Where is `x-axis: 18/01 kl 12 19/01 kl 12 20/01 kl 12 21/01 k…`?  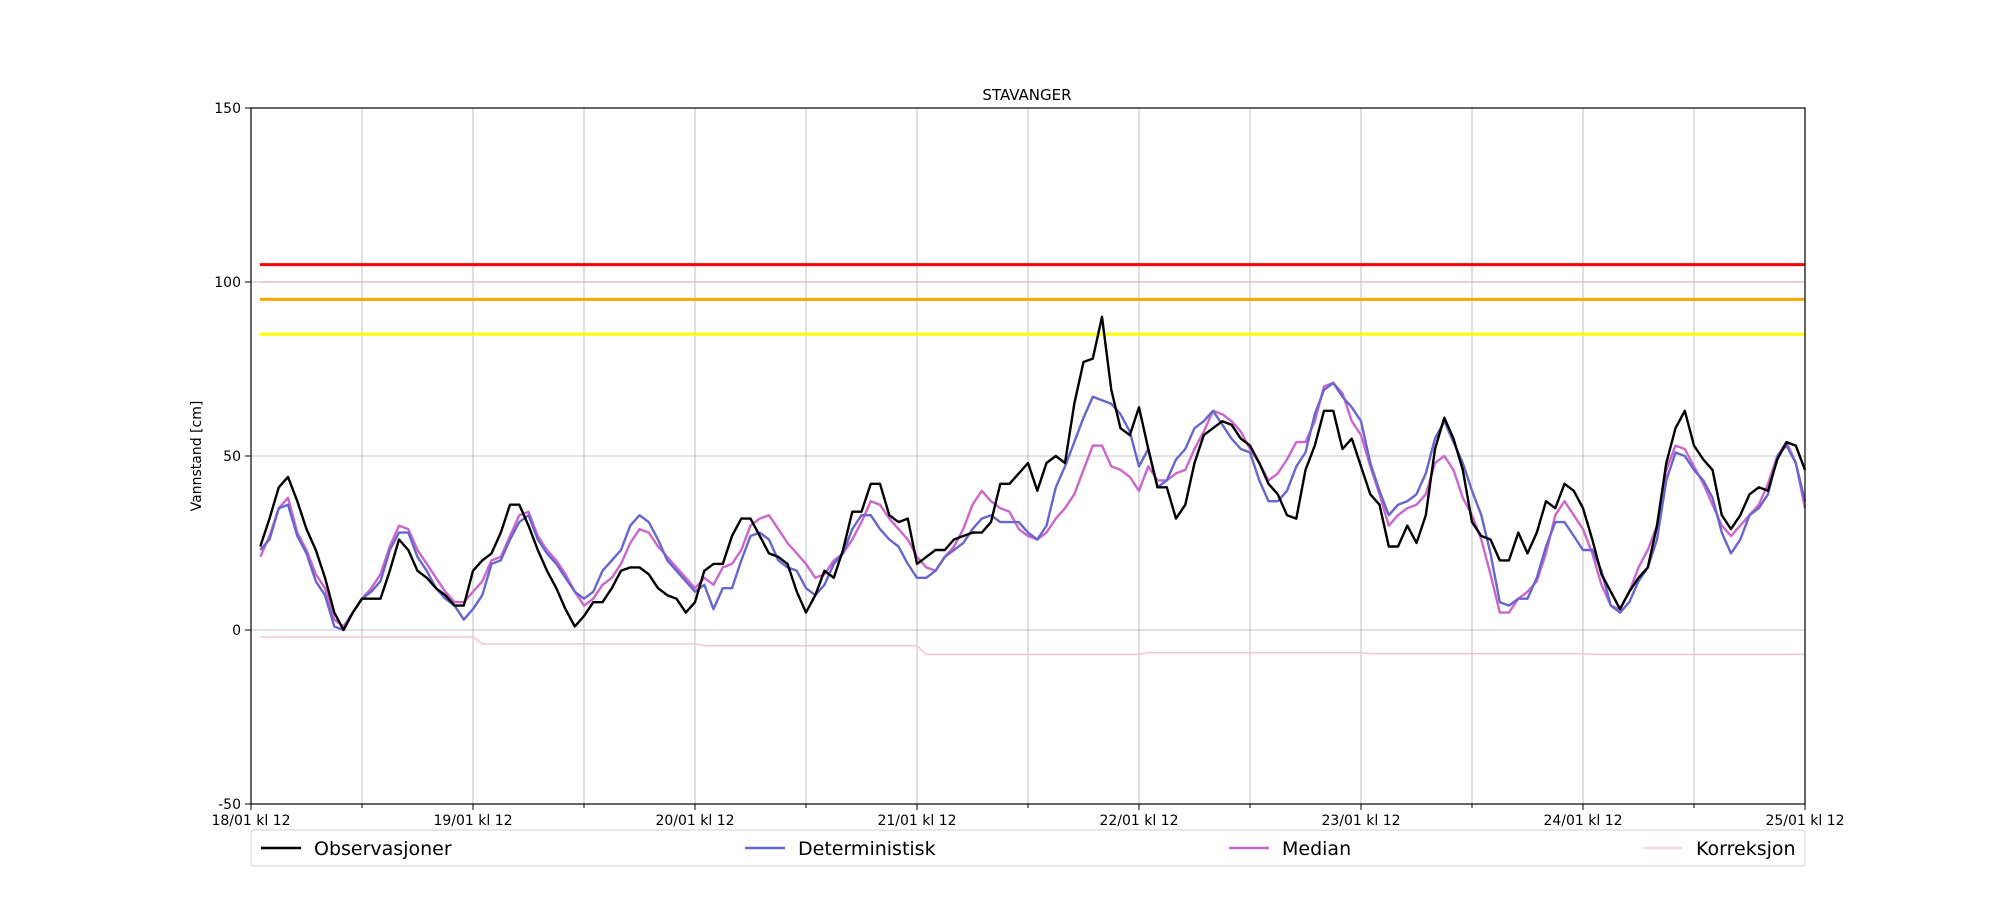 x-axis: 18/01 kl 12 19/01 kl 12 20/01 kl 12 21/01 k… is located at coordinates (1028, 816).